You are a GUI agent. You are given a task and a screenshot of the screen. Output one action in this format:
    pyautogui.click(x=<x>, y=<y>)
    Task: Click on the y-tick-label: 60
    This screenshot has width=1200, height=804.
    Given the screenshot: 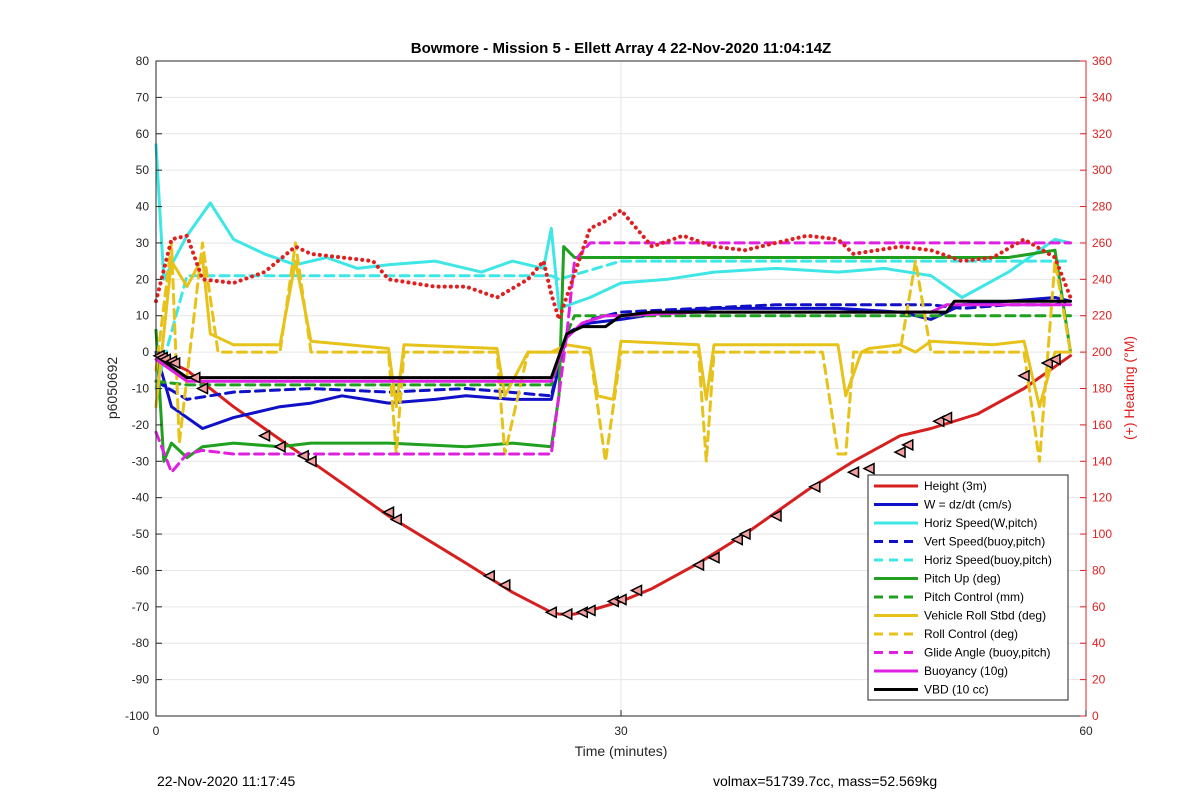 What is the action you would take?
    pyautogui.click(x=143, y=134)
    